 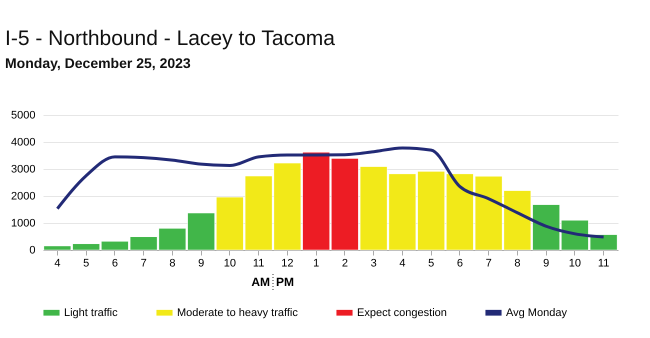 I want to click on chart-title: I-5 - Northbound - Lacey to Tacoma, so click(x=170, y=38).